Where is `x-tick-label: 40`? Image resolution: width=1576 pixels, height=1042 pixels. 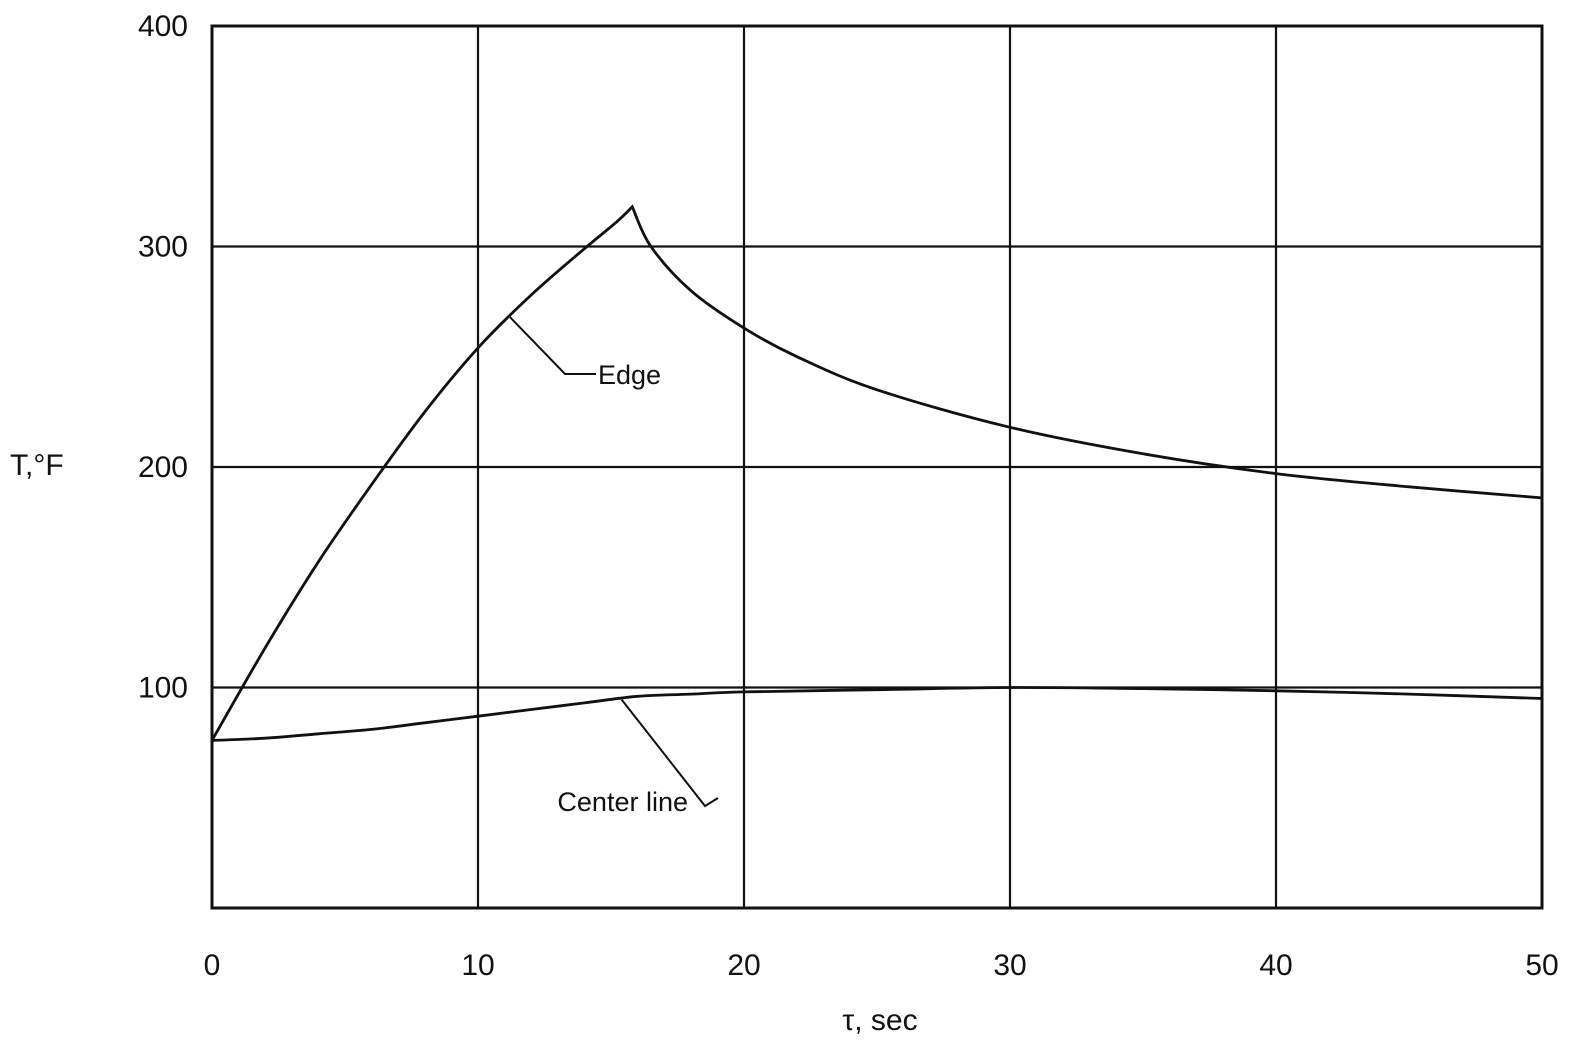 x-tick-label: 40 is located at coordinates (1275, 965).